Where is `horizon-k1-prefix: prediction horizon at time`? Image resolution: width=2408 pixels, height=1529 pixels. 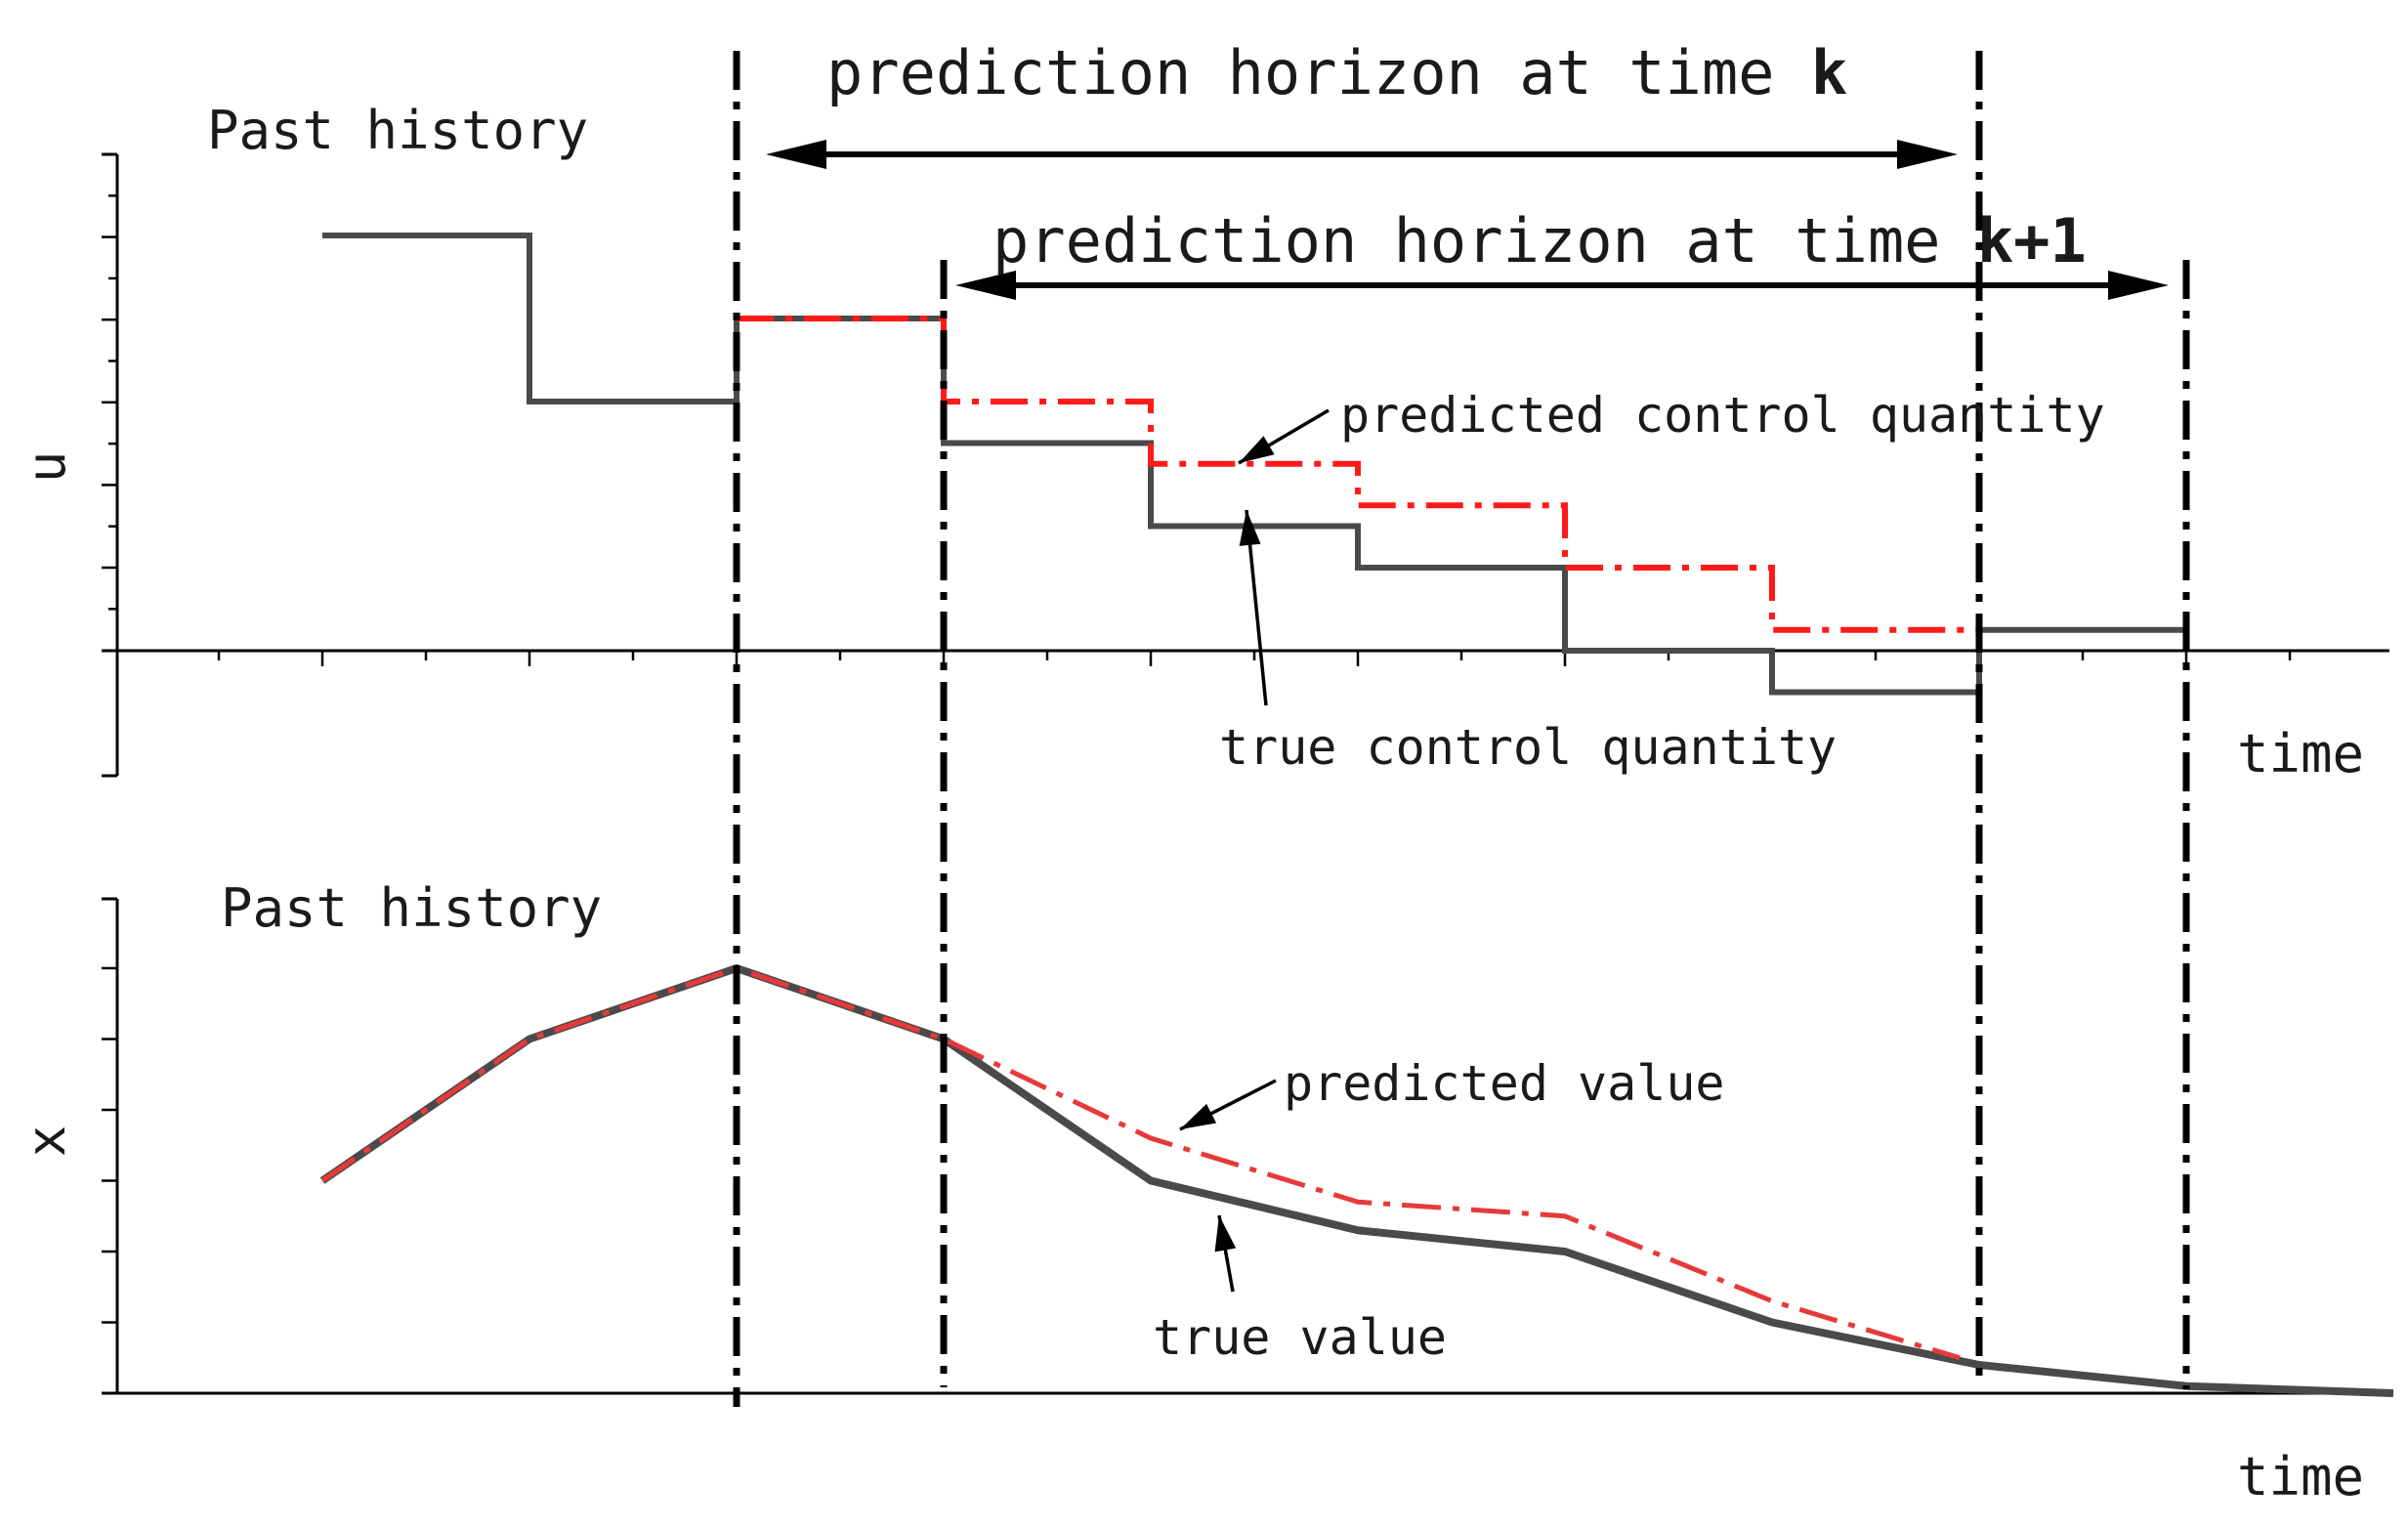
horizon-k1-prefix: prediction horizon at time is located at coordinates (1485, 240).